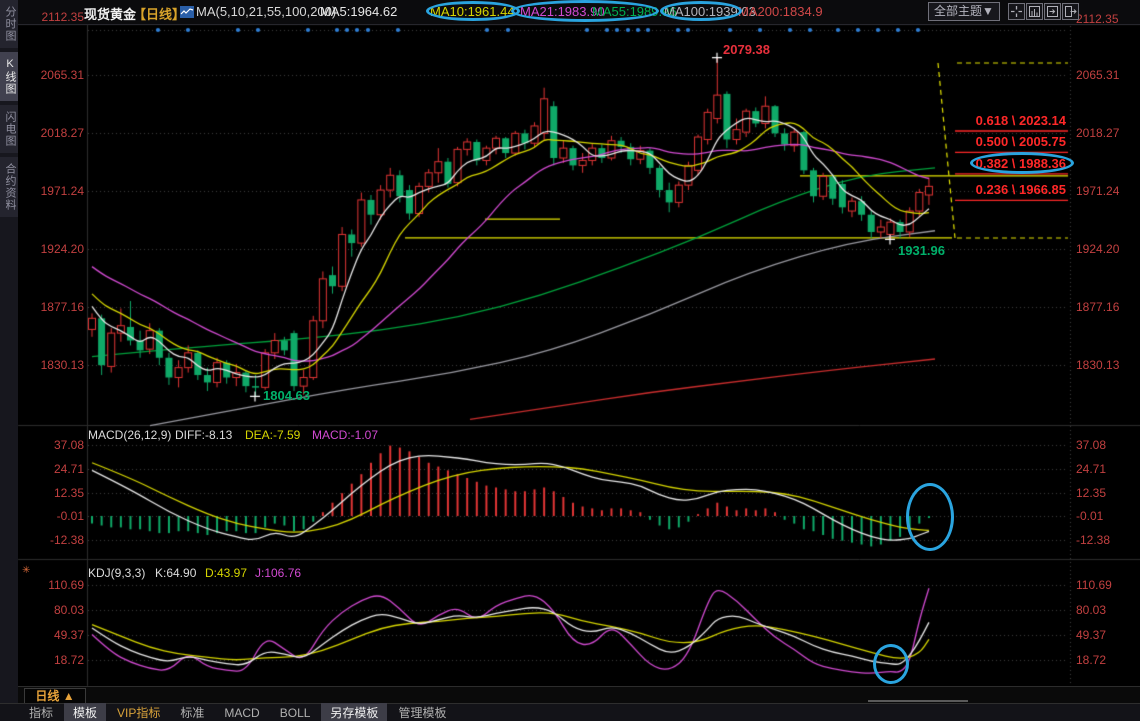 This screenshot has width=1140, height=721. What do you see at coordinates (1090, 516) in the screenshot?
I see `macd-axis-label-right: -0.01` at bounding box center [1090, 516].